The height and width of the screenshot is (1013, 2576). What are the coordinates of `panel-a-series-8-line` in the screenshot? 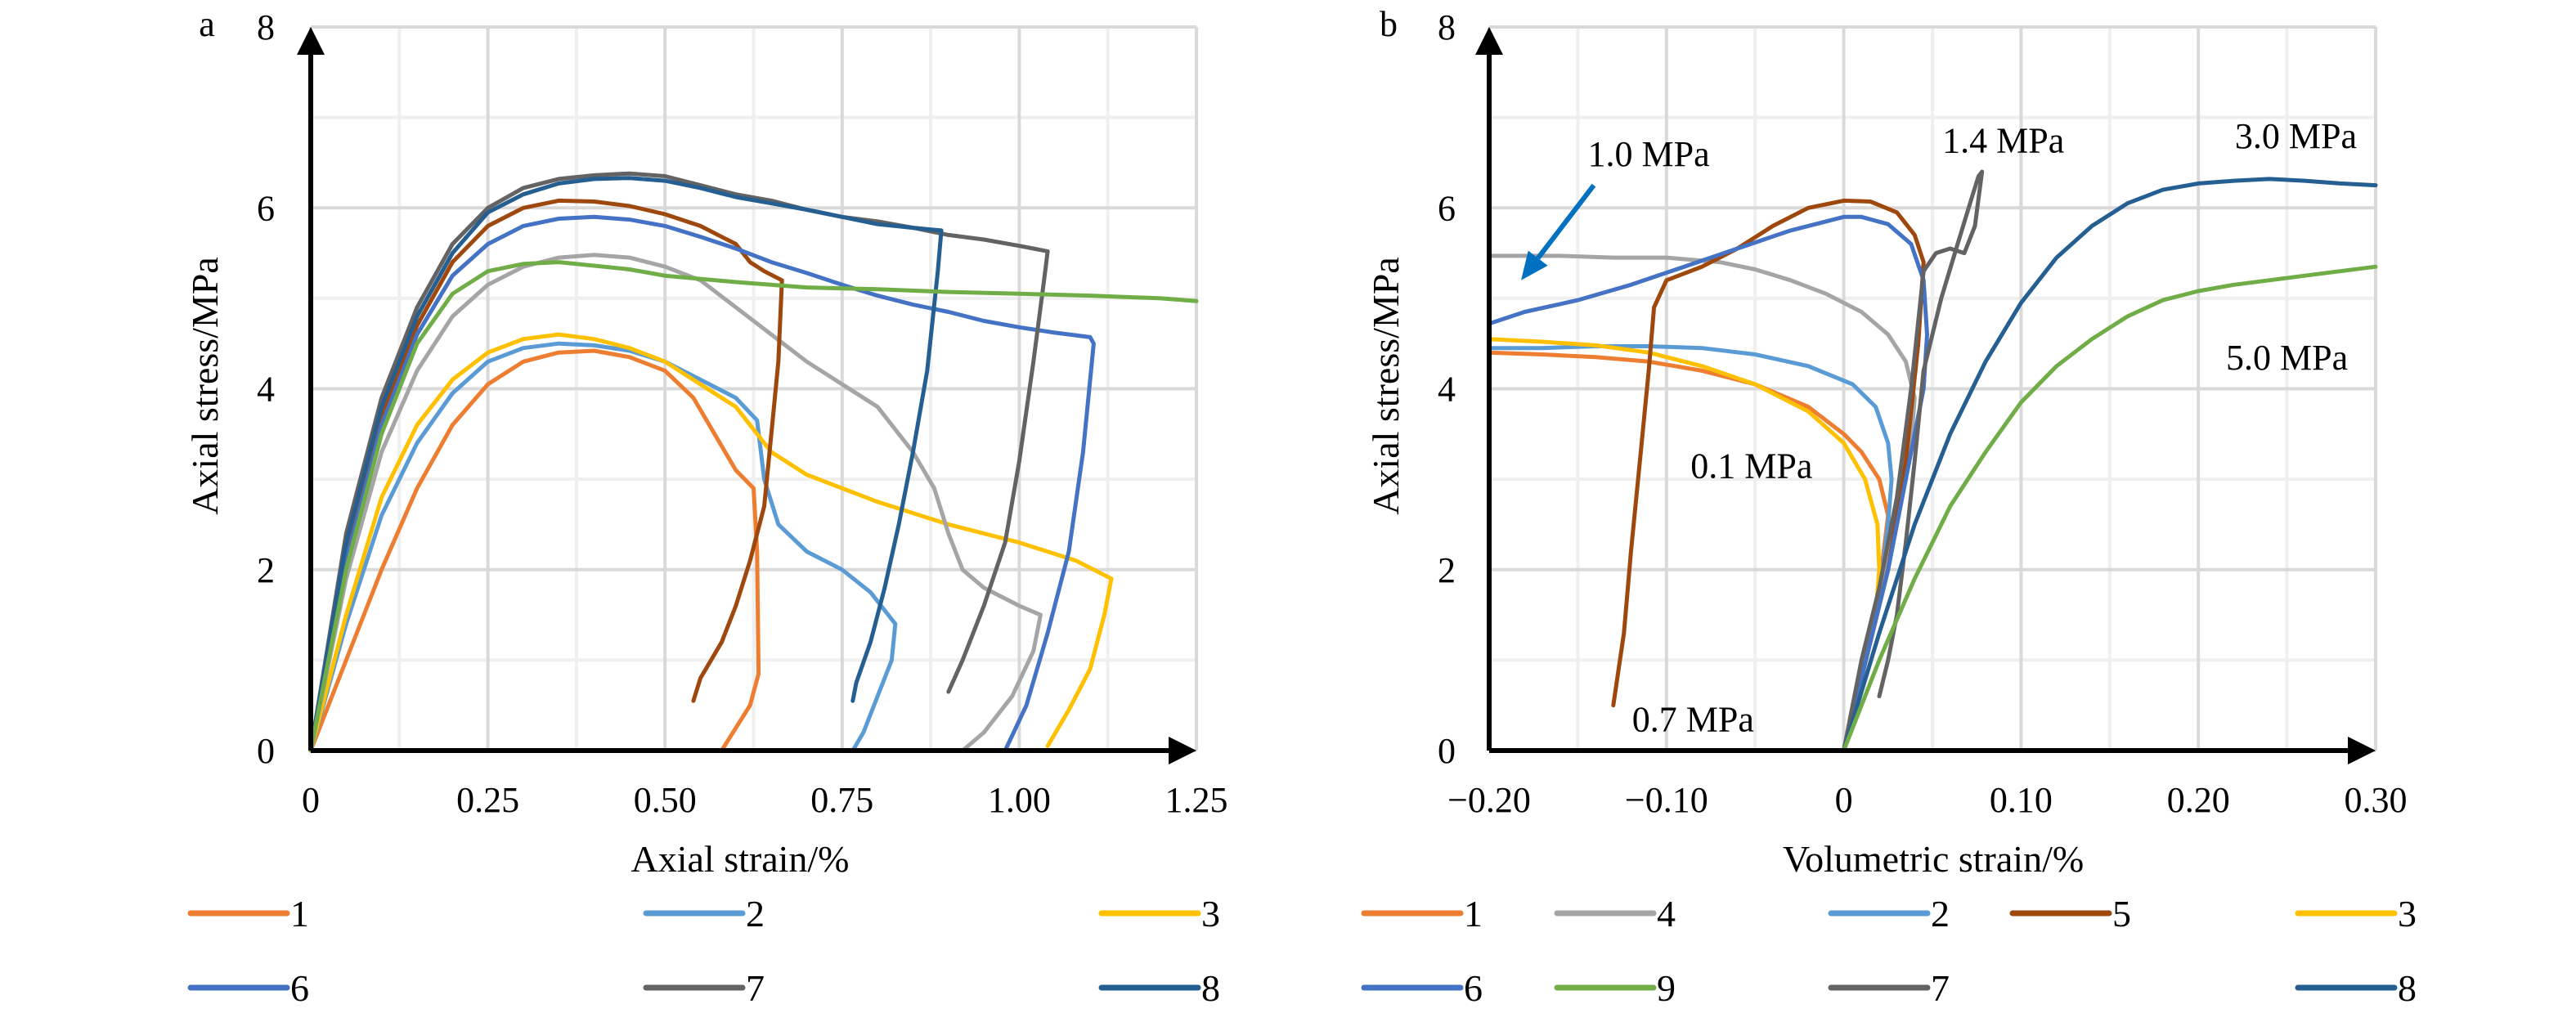 It's located at (626, 464).